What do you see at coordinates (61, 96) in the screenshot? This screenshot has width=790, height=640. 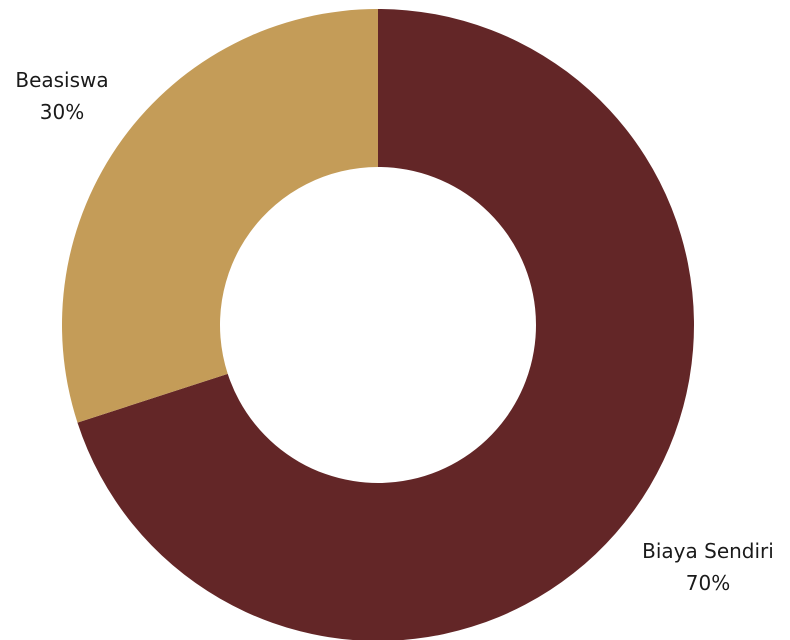 I see `slice-label-group-beasiswa: Beasiswa 30%` at bounding box center [61, 96].